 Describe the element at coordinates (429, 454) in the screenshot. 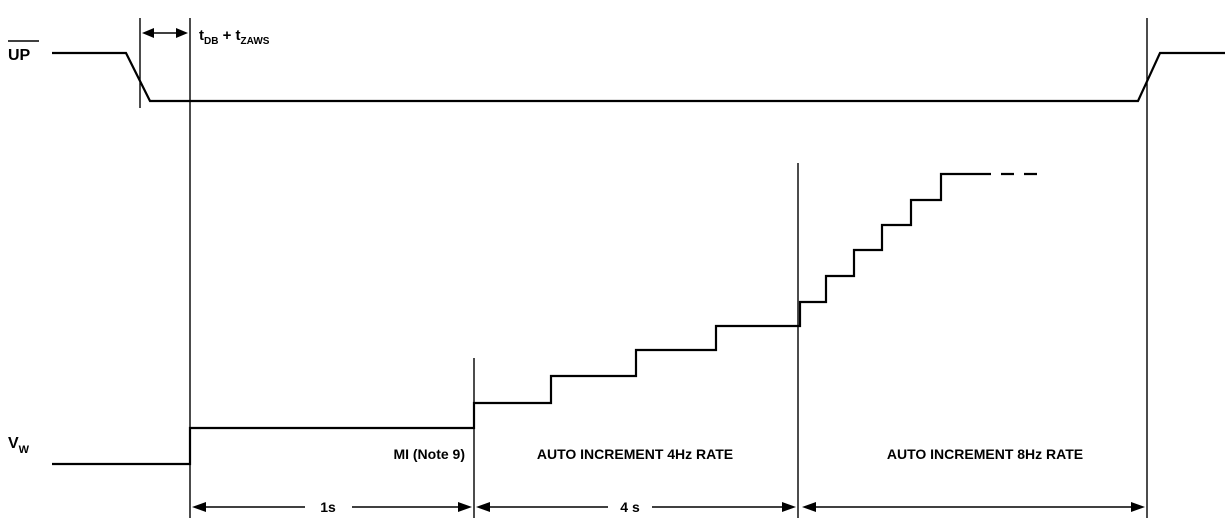

I see `mi-region-label: MI (Note 9)` at that location.